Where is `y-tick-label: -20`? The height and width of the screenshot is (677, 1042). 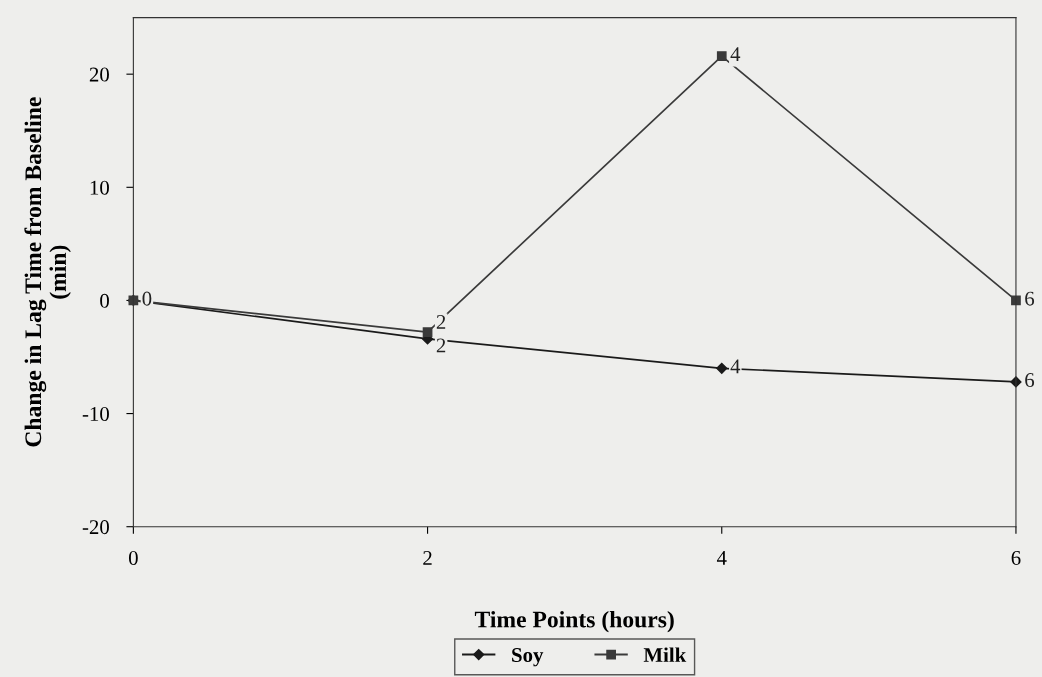
y-tick-label: -20 is located at coordinates (95, 527).